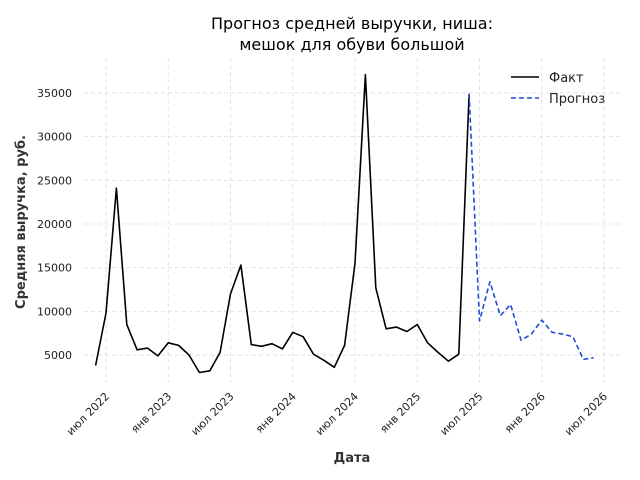 The image size is (640, 480). What do you see at coordinates (351, 44) in the screenshot?
I see `chart-title-line-2: мешок для обуви большой` at bounding box center [351, 44].